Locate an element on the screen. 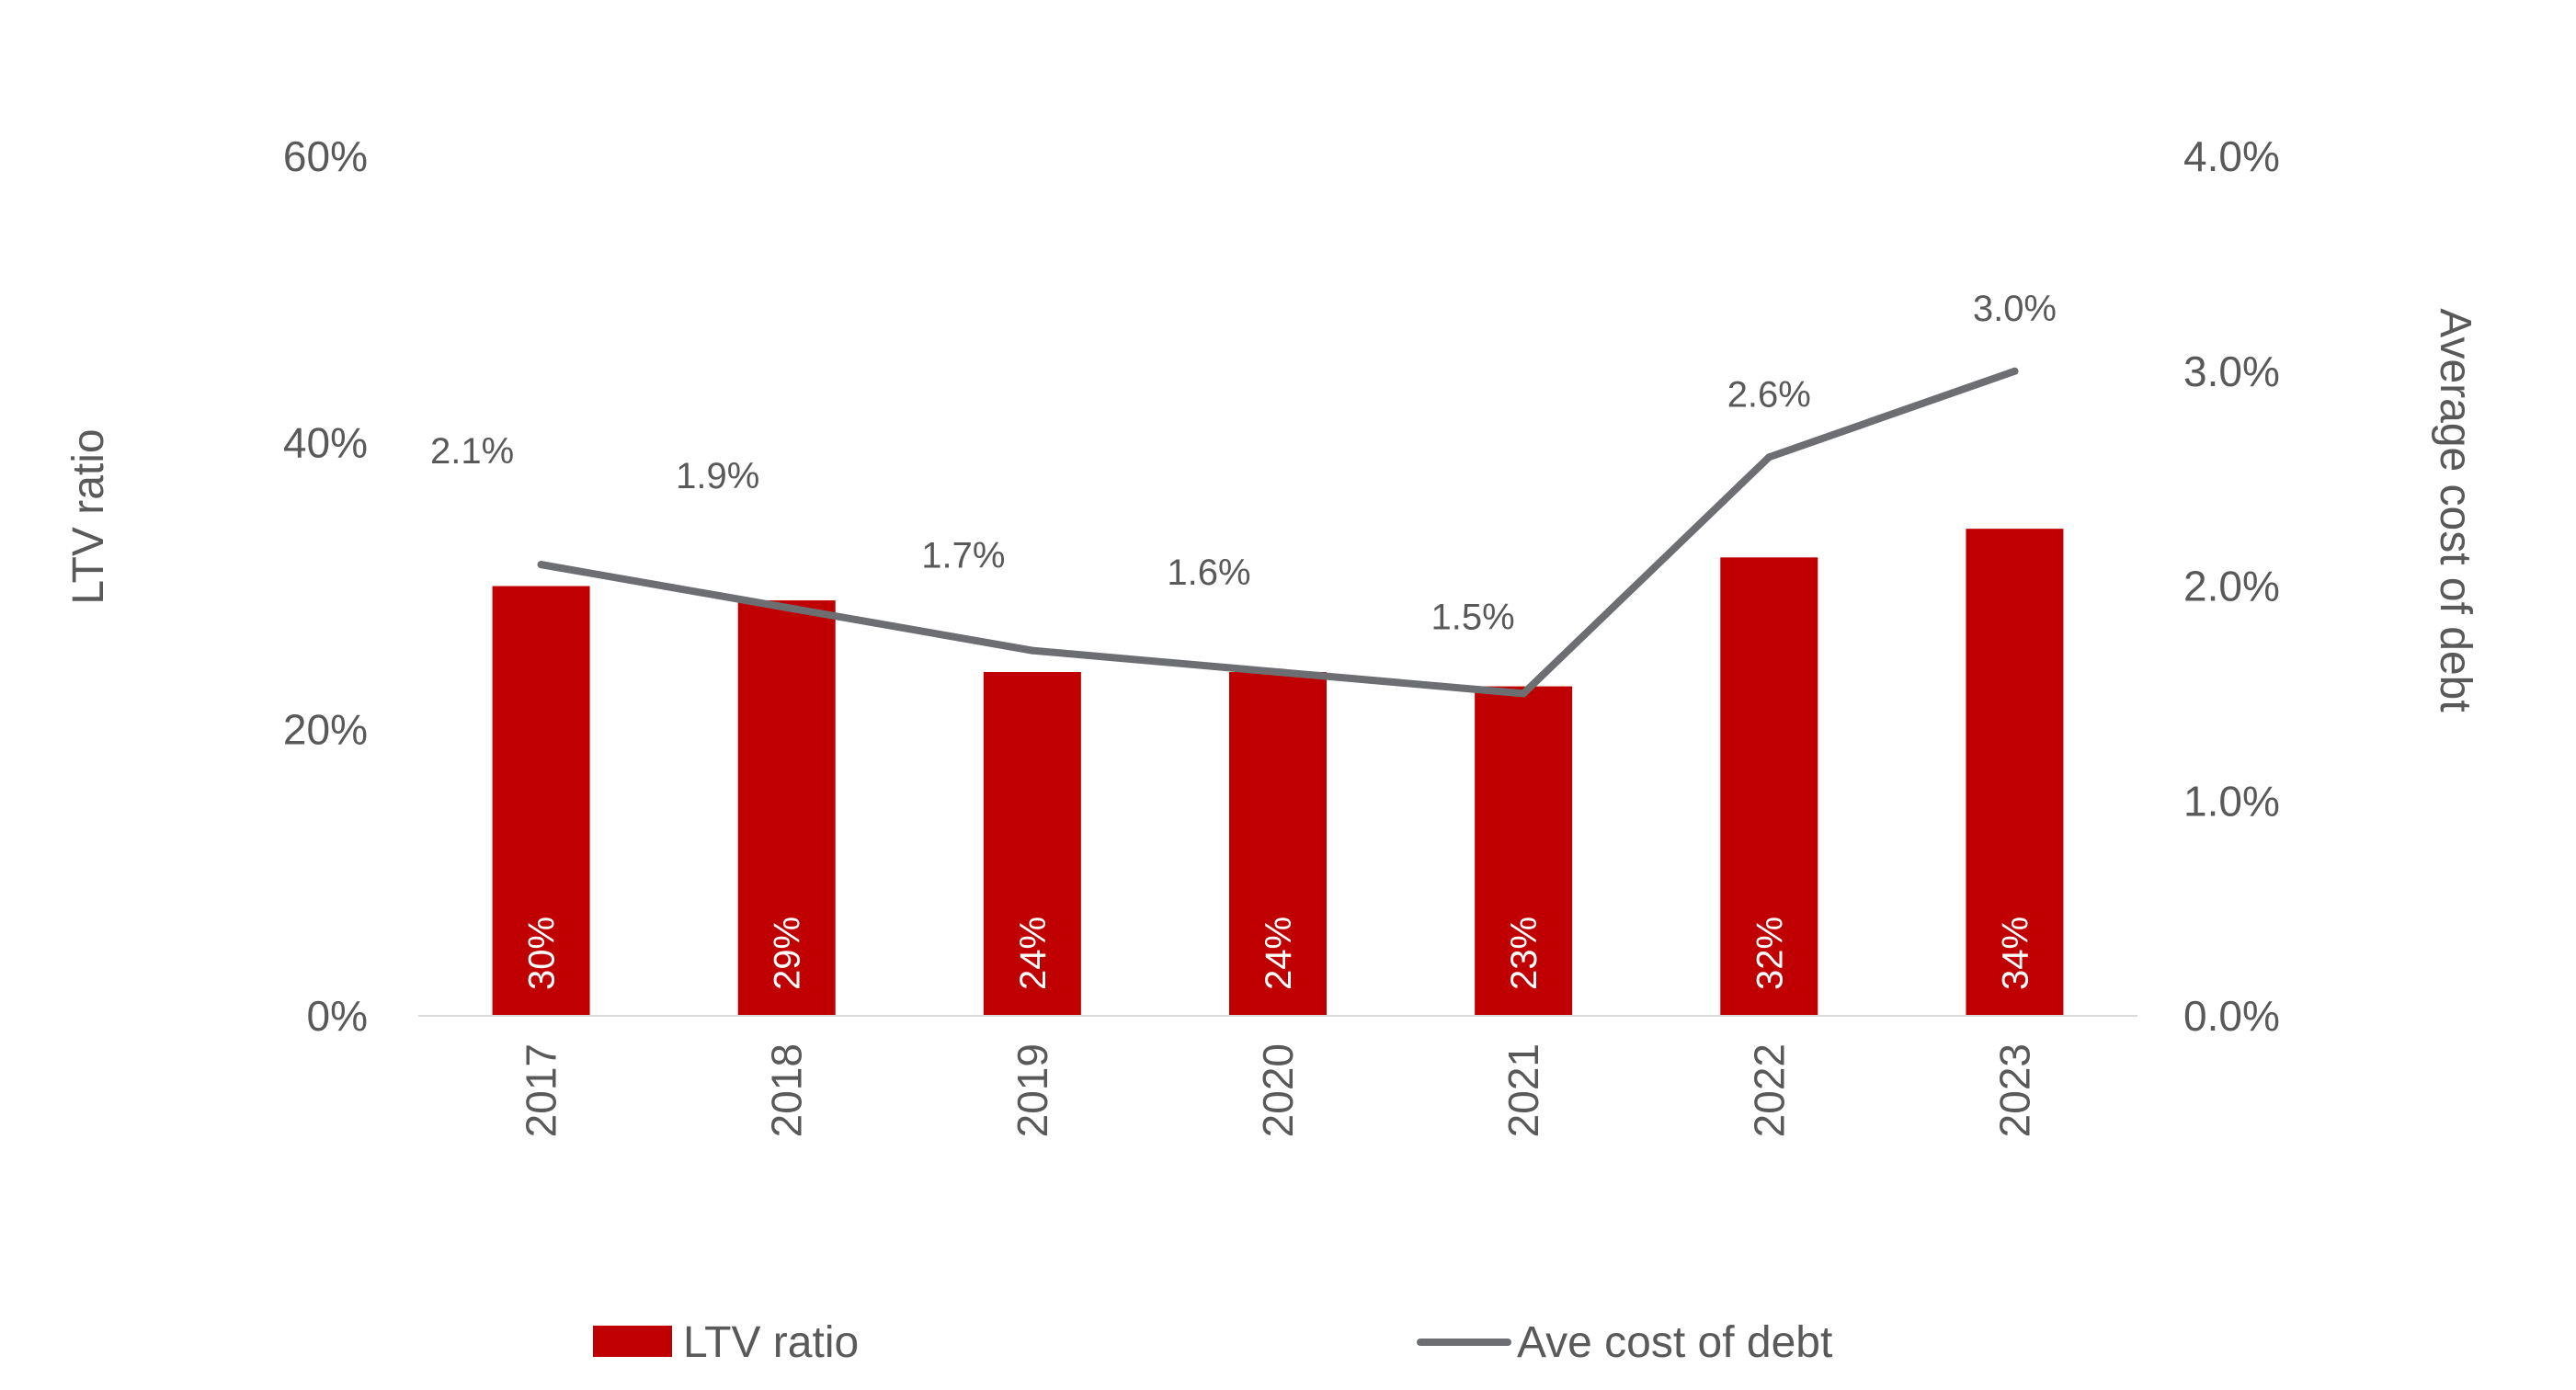  bar-data-label: 29% is located at coordinates (788, 954).